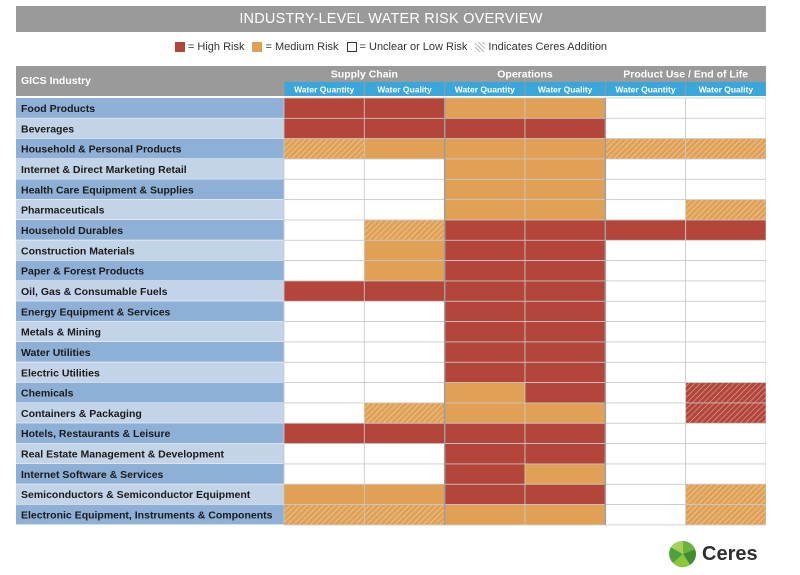 This screenshot has width=800, height=575. Describe the element at coordinates (726, 90) in the screenshot. I see `column-header: Water Quality` at that location.